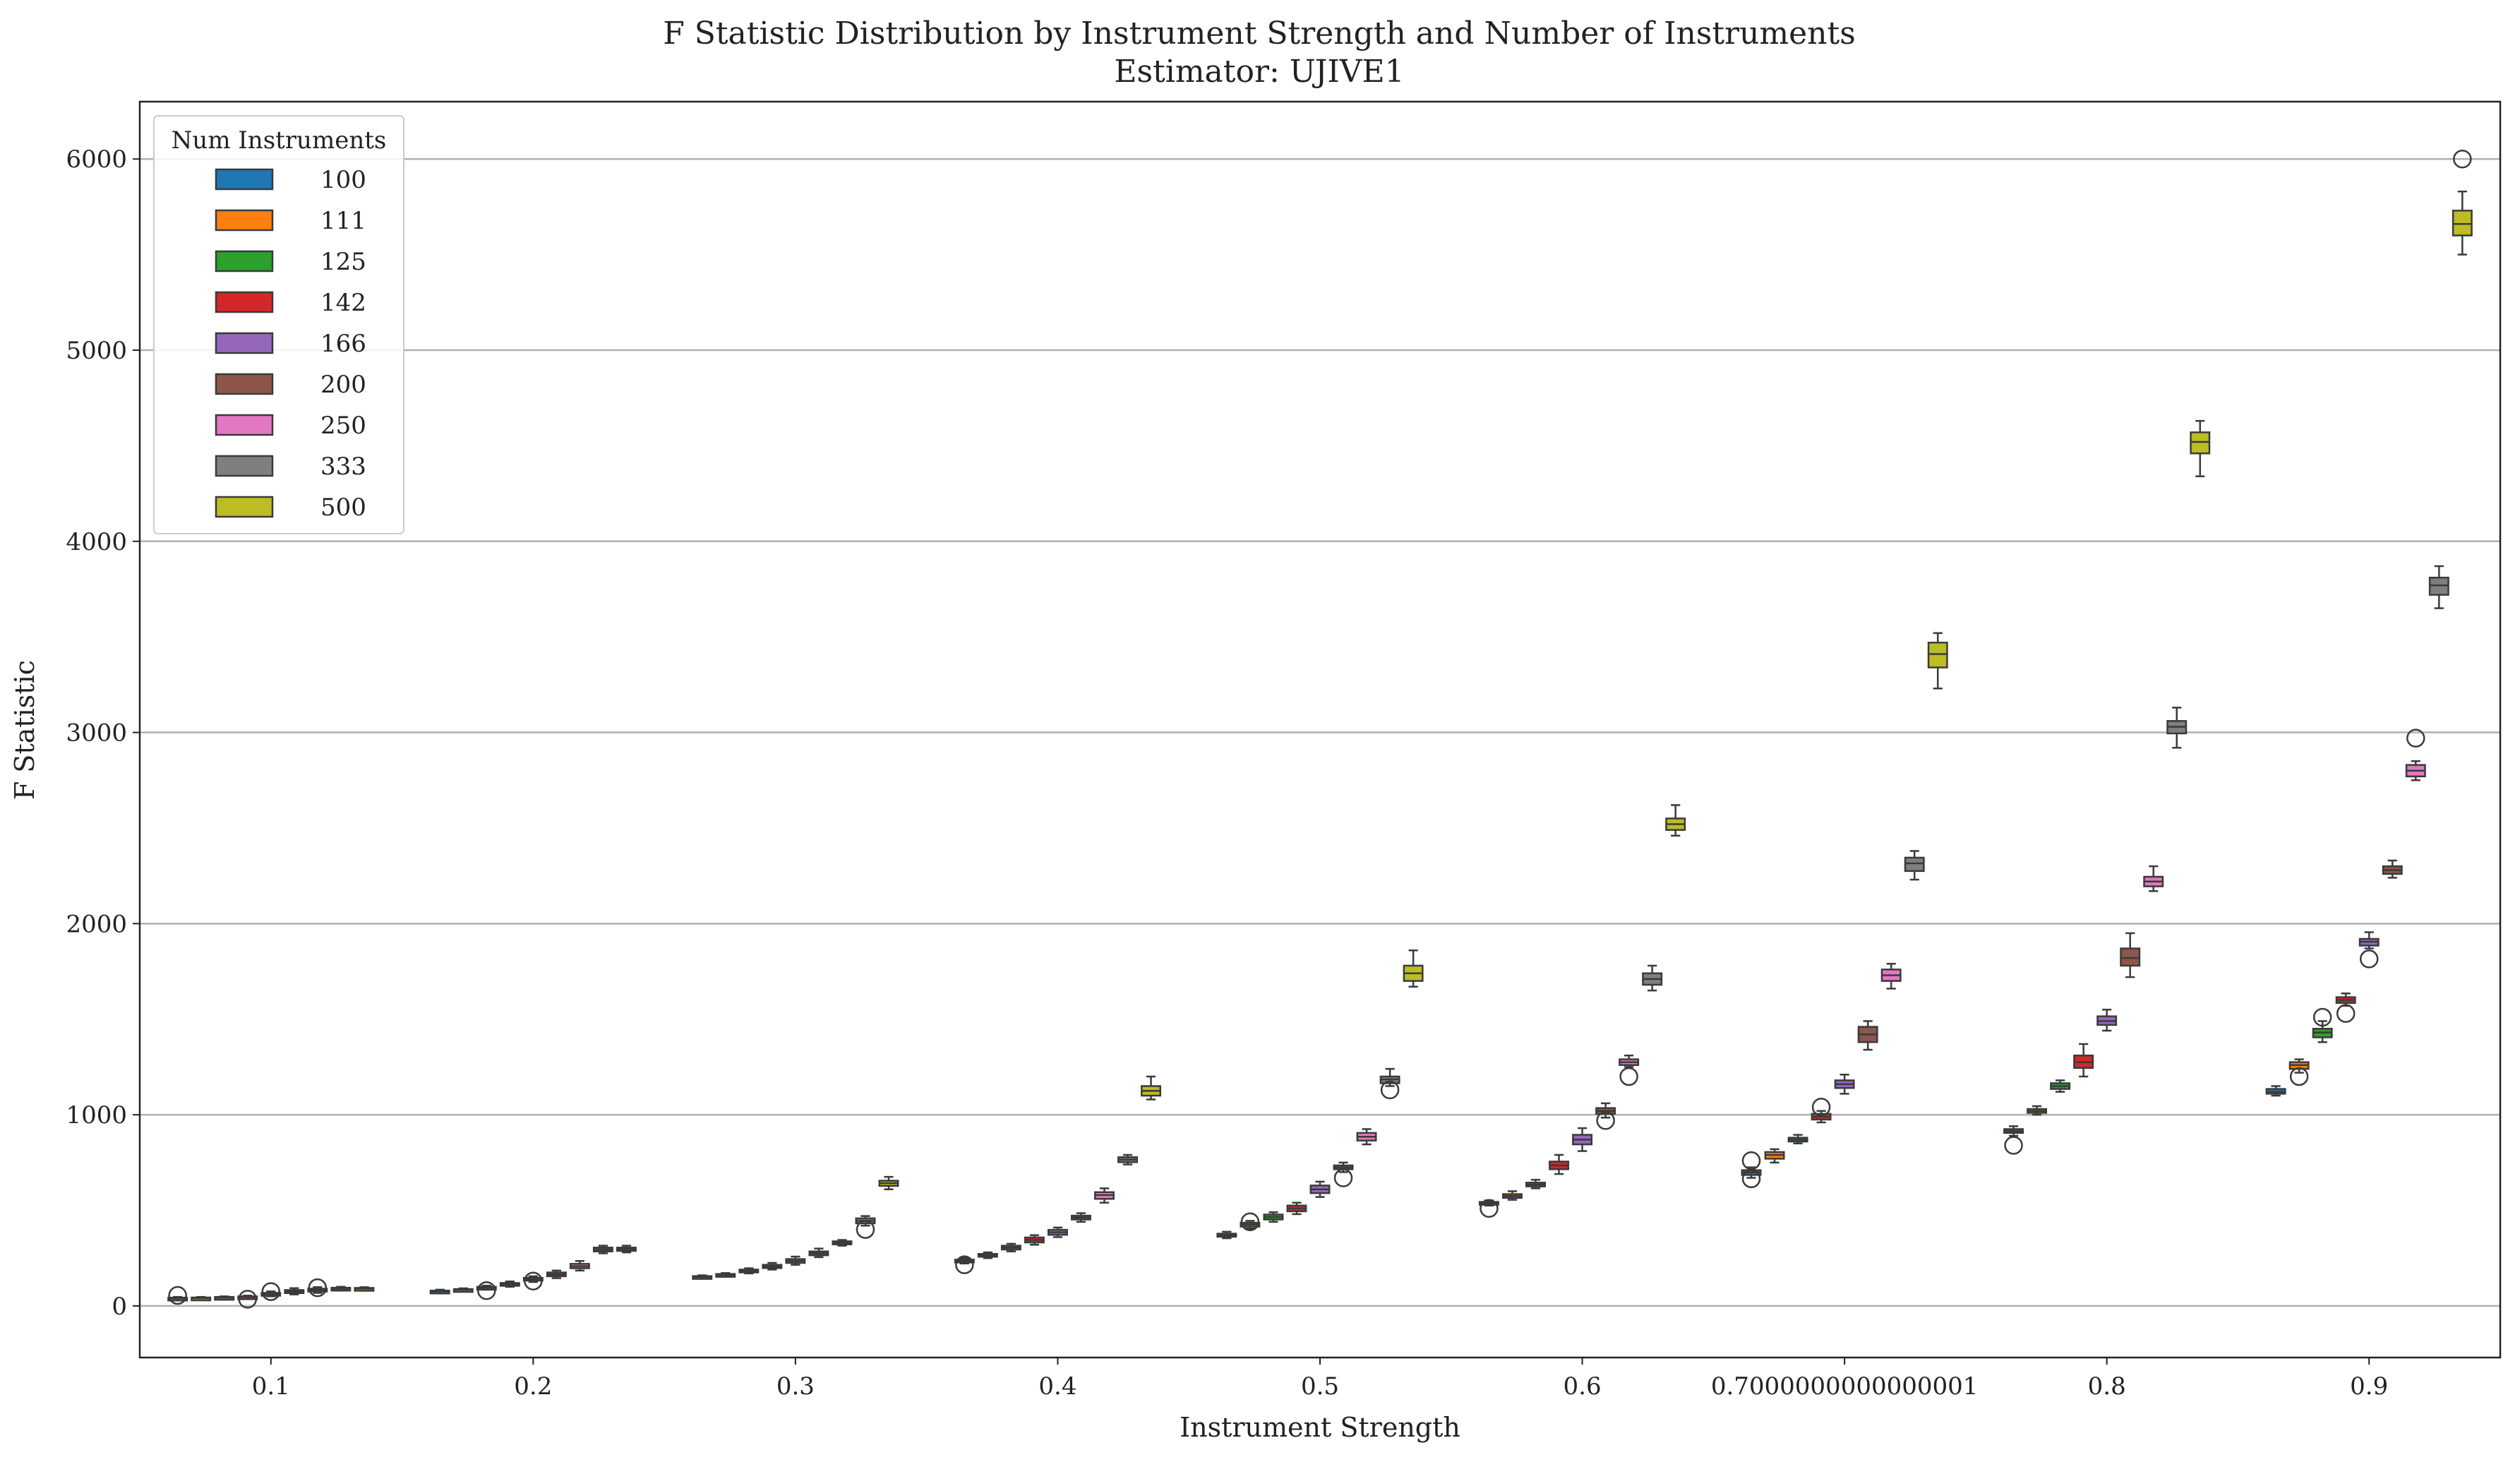 The height and width of the screenshot is (1462, 2520). What do you see at coordinates (1489, 1208) in the screenshot?
I see `box-100-0.6` at bounding box center [1489, 1208].